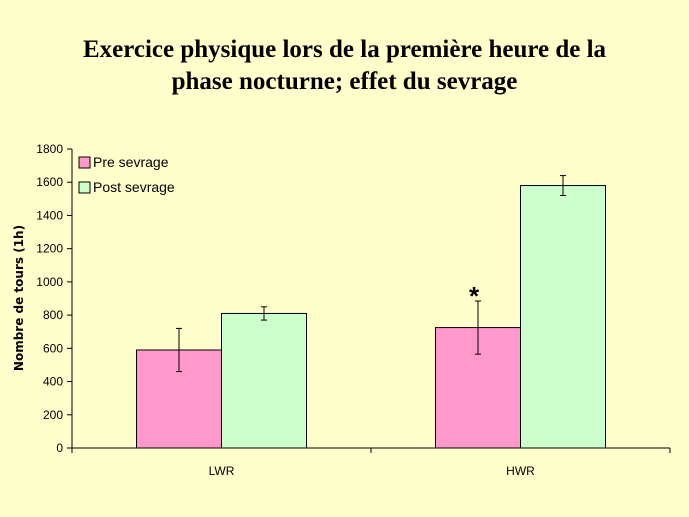 The image size is (689, 517). What do you see at coordinates (134, 187) in the screenshot?
I see `legend-label: Post sevrage` at bounding box center [134, 187].